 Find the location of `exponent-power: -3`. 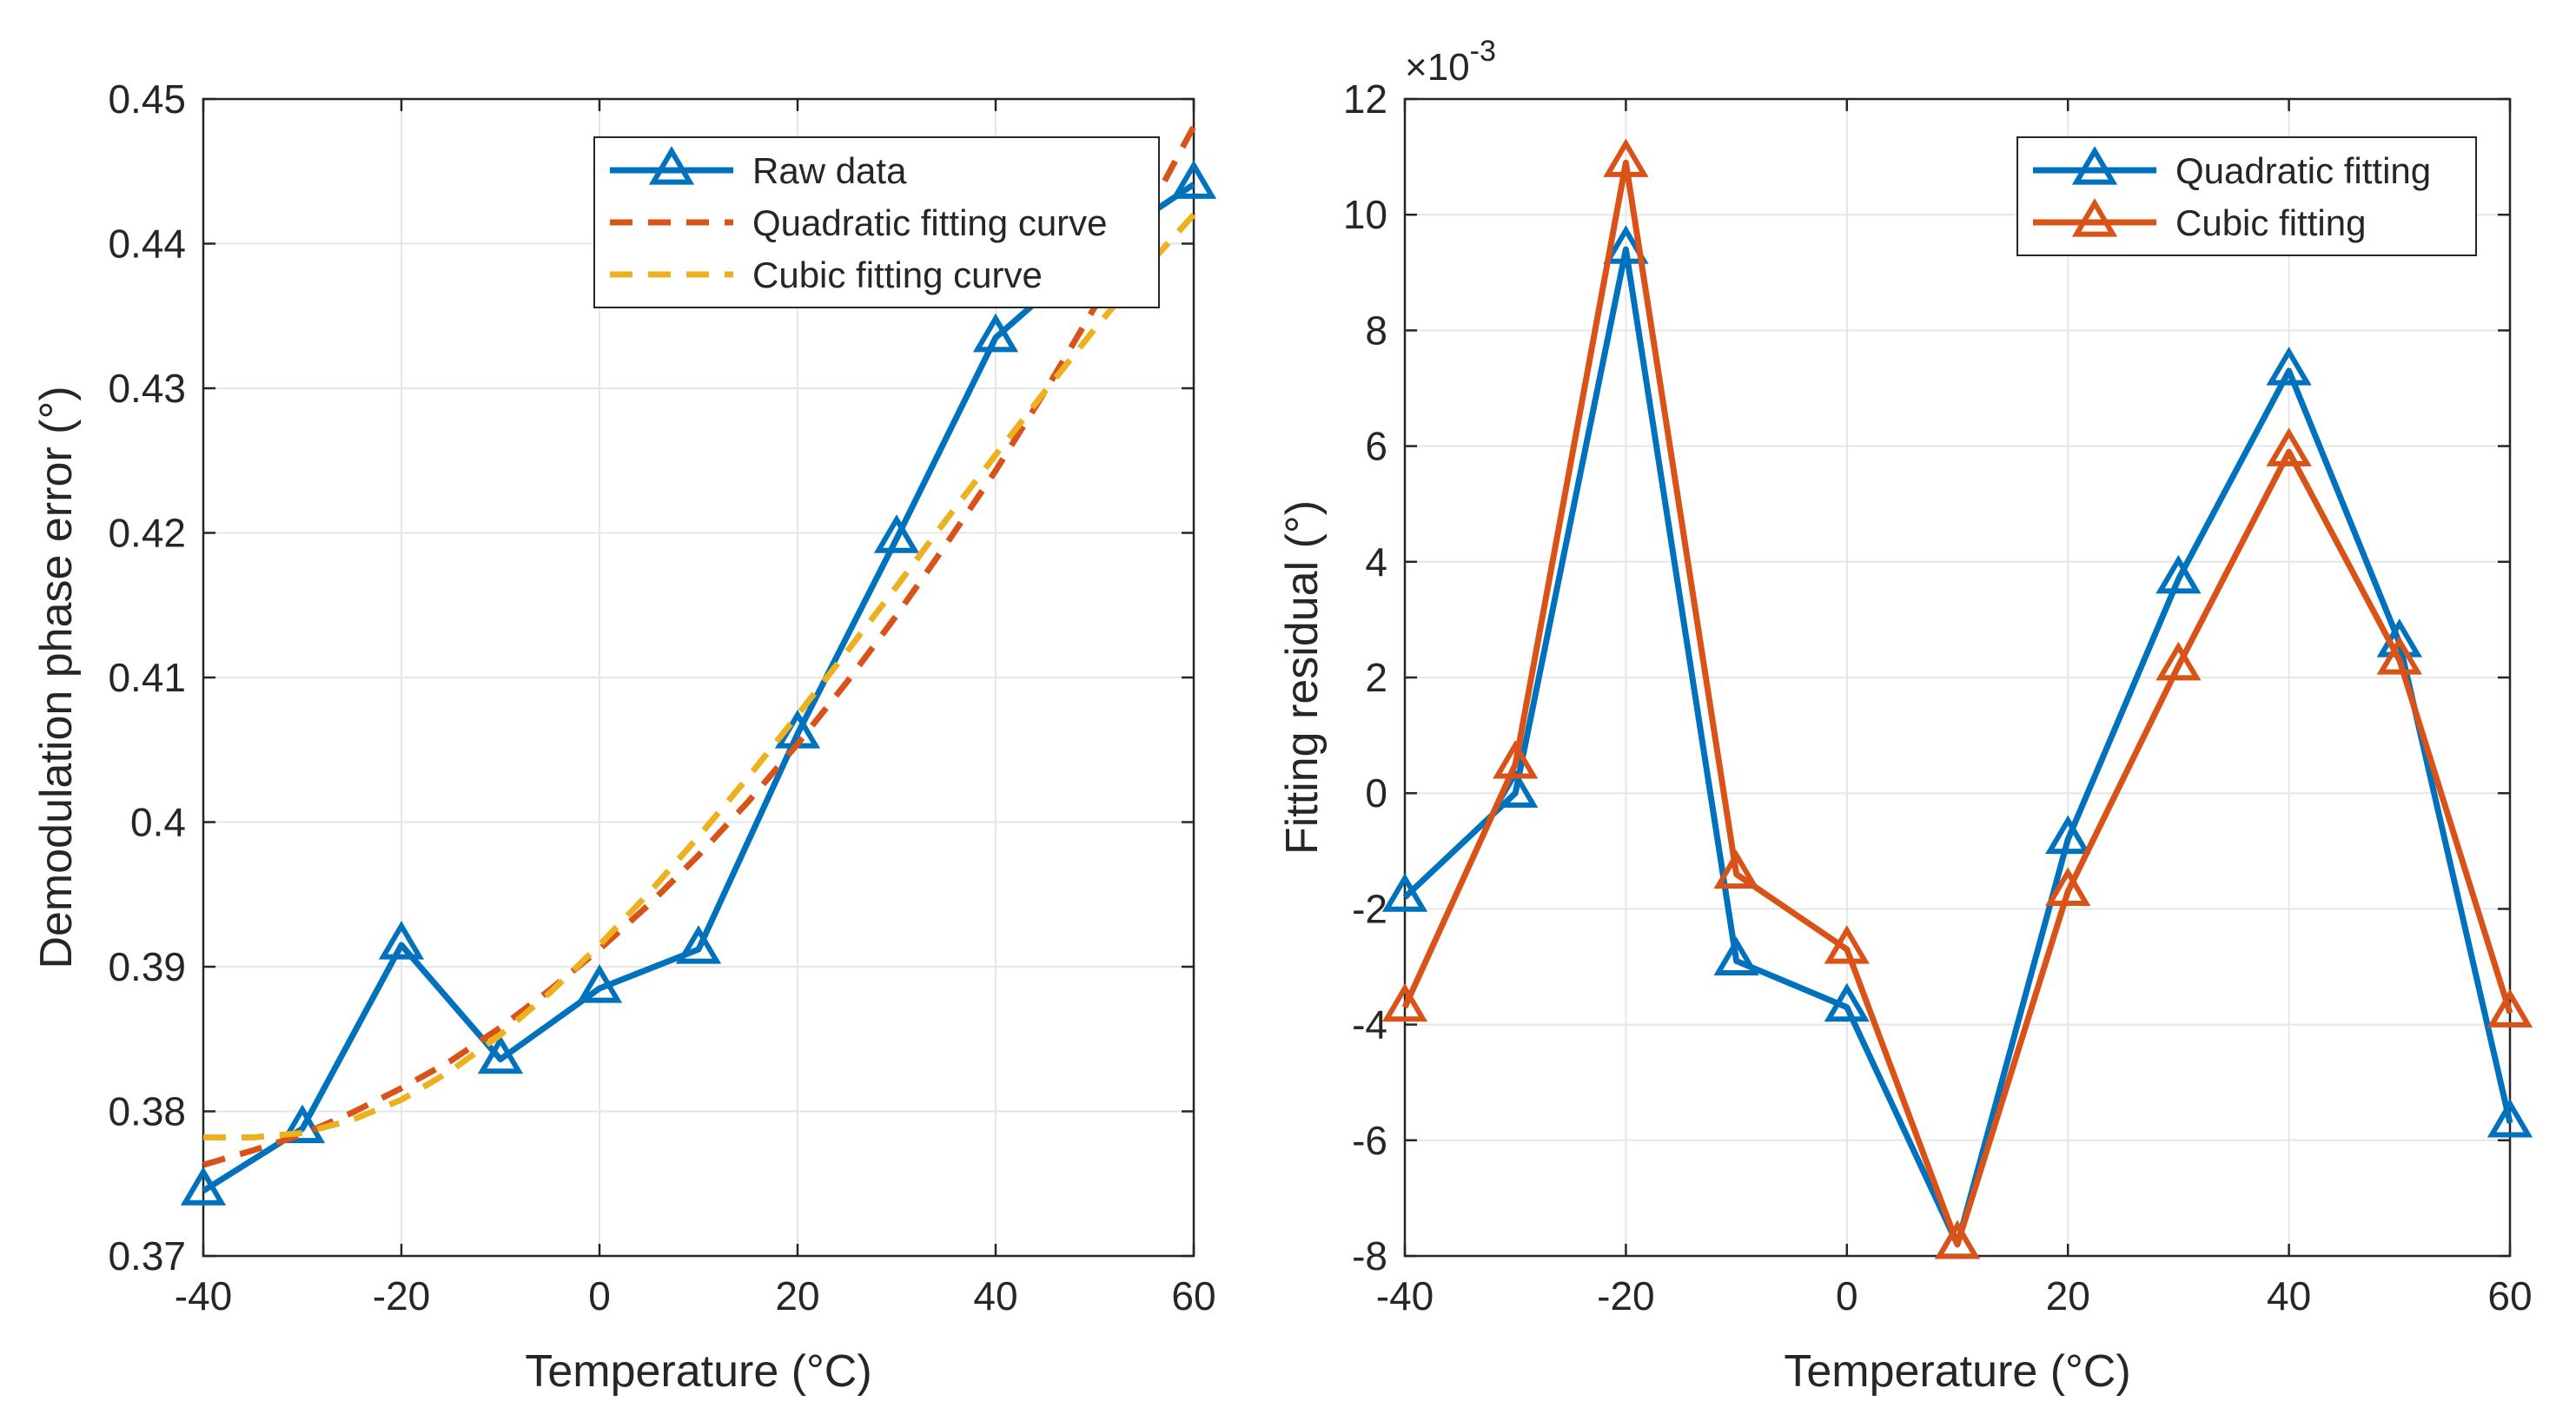

exponent-power: -3 is located at coordinates (1483, 52).